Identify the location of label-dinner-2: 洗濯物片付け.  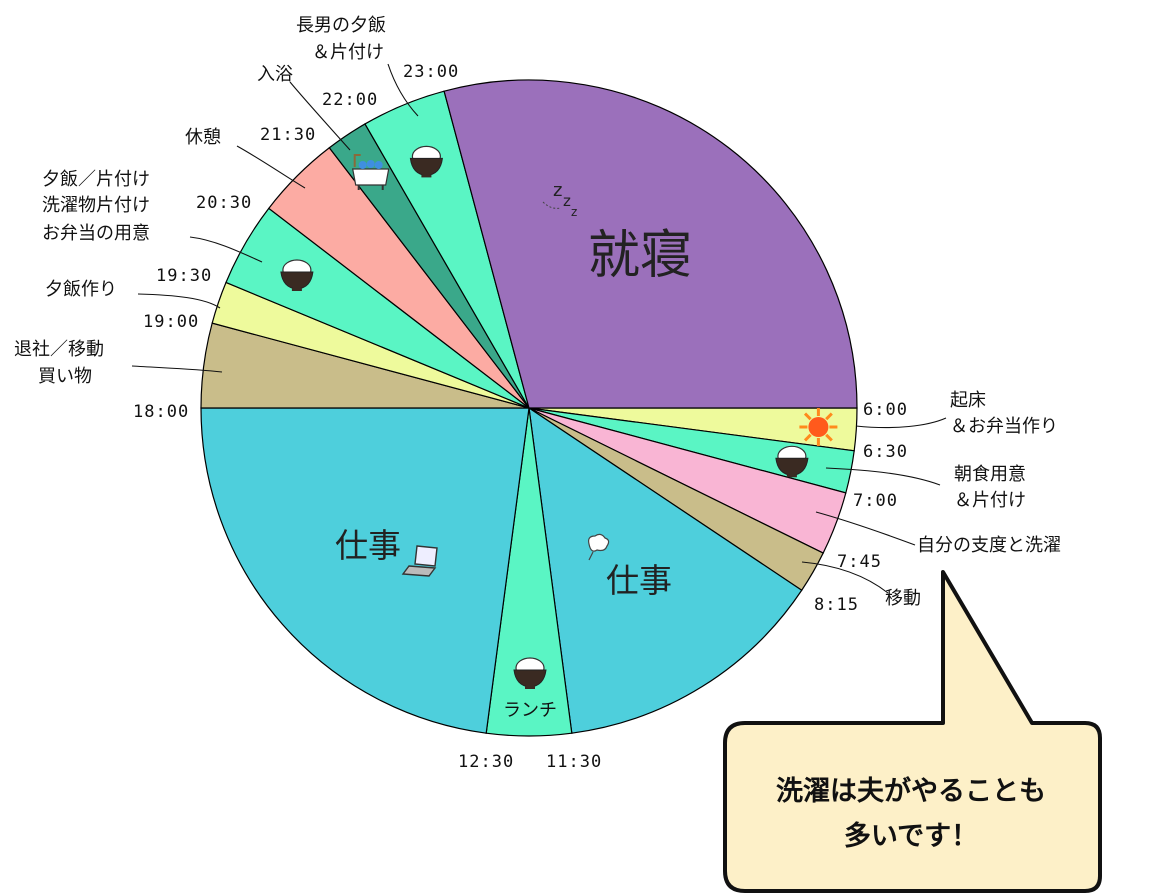
(96, 205).